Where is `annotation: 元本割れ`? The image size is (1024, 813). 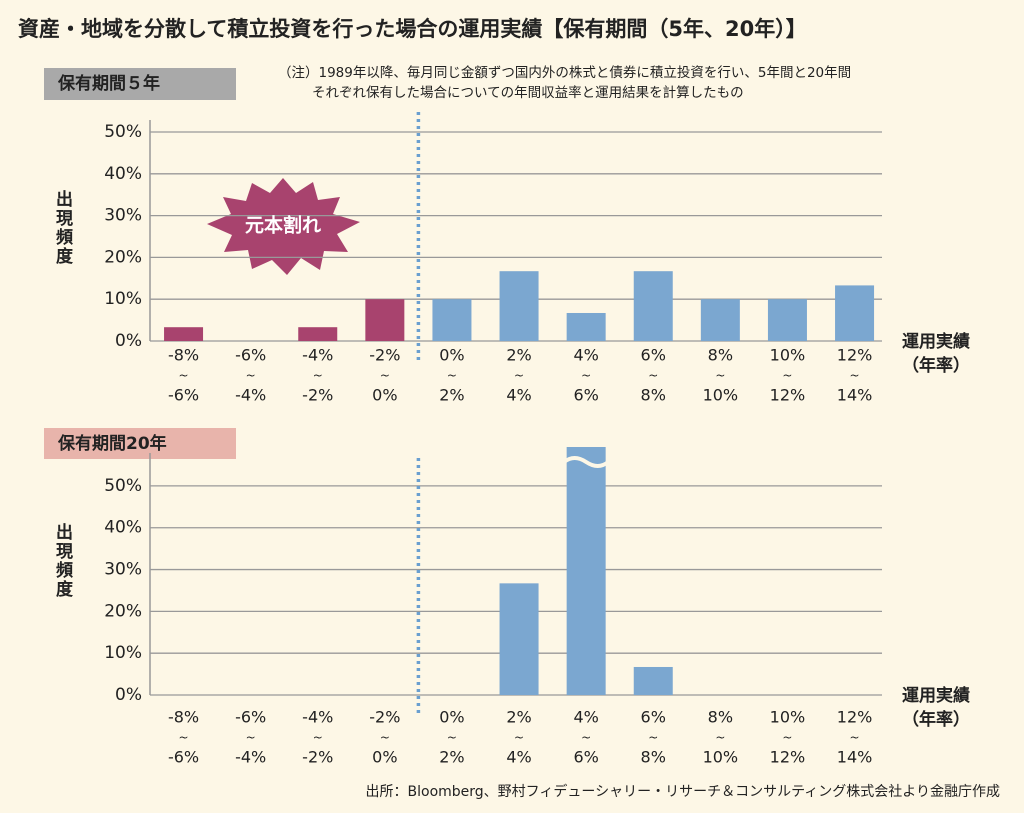 annotation: 元本割れ is located at coordinates (283, 225).